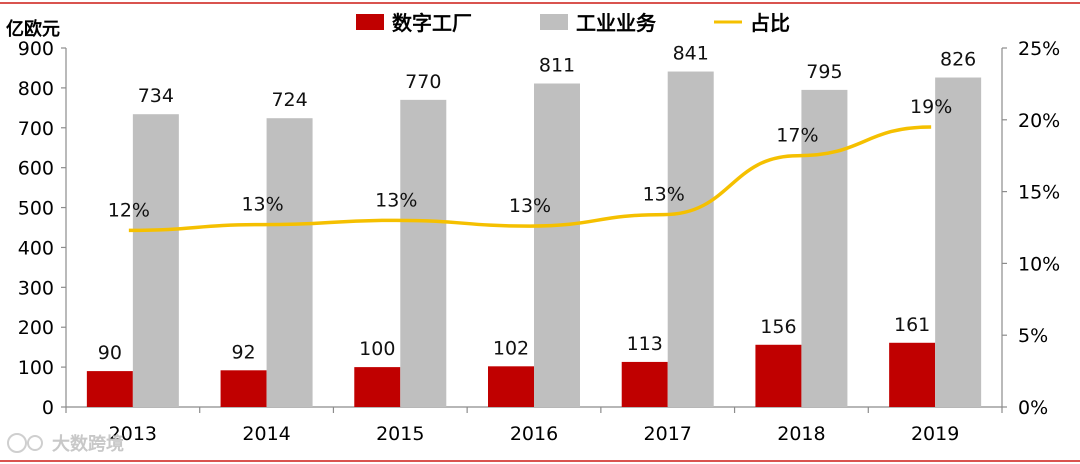  Describe the element at coordinates (554, 22) in the screenshot. I see `legend-swatch-industry` at that location.